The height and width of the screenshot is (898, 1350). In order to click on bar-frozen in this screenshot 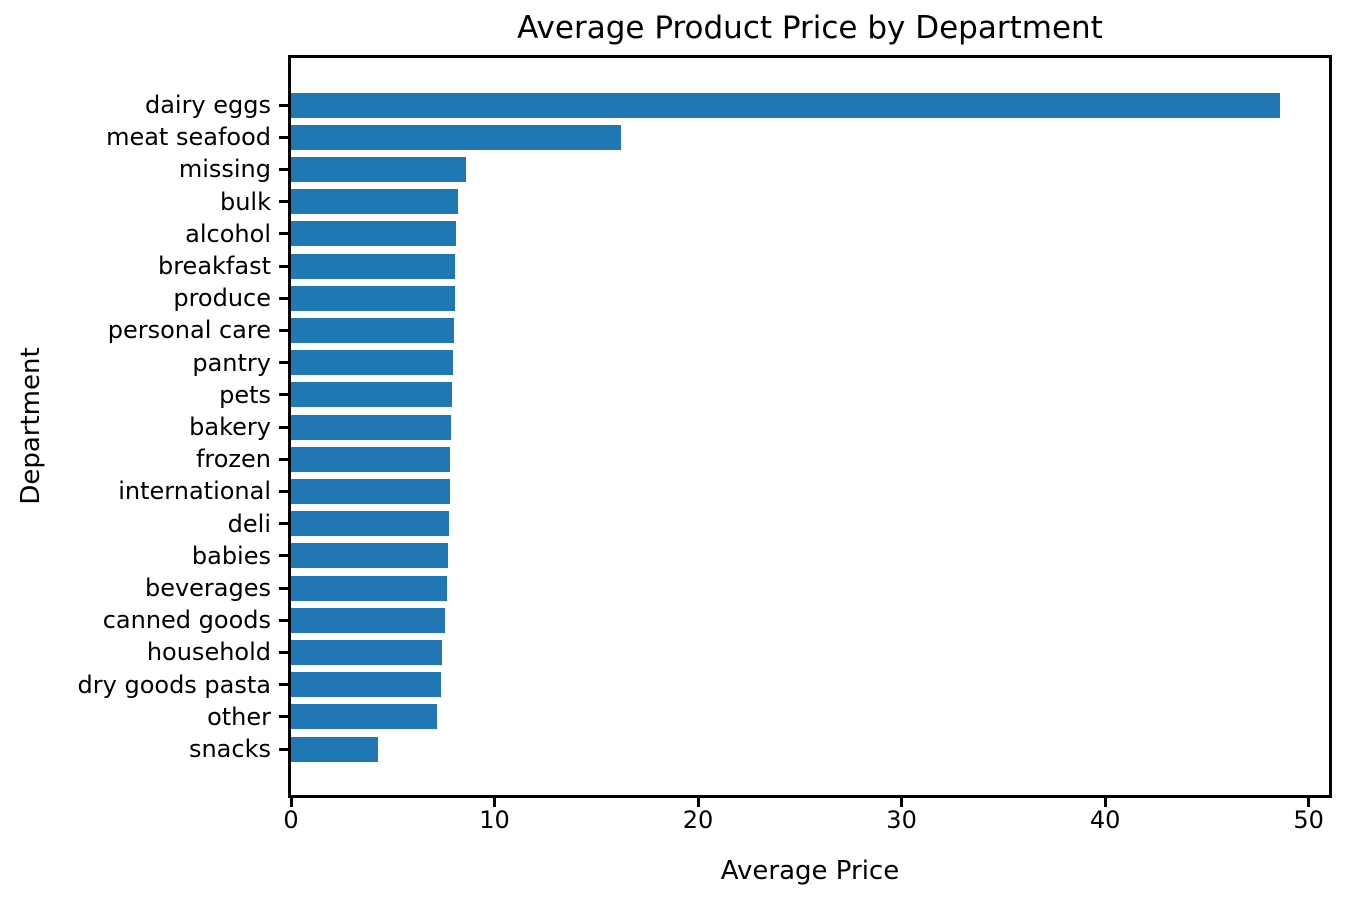, I will do `click(371, 459)`.